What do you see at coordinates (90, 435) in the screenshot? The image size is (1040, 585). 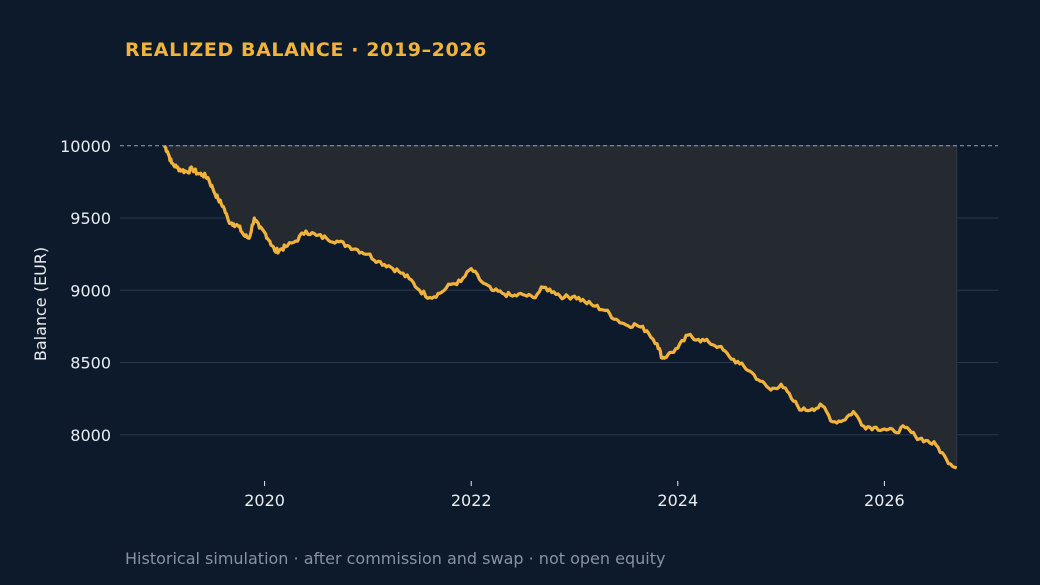 I see `y-tick-label: 8000` at bounding box center [90, 435].